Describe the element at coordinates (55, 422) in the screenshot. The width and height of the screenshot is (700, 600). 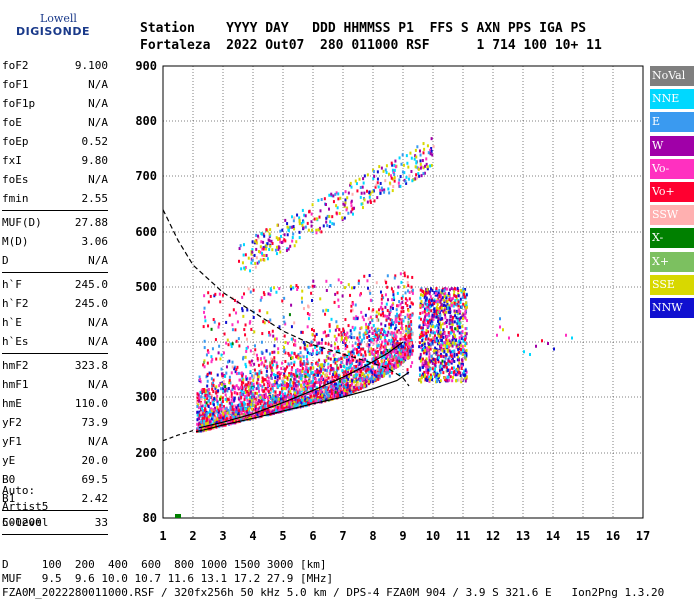
I see `param-row: yF2 73.9` at that location.